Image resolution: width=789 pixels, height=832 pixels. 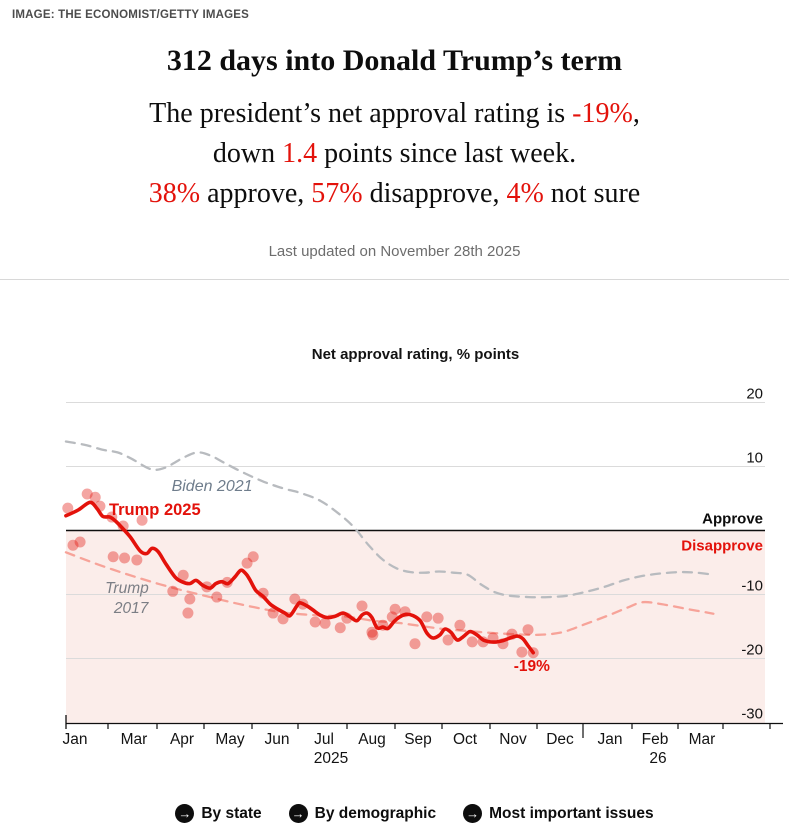 What do you see at coordinates (752, 714) in the screenshot?
I see `y-tick-label: -30` at bounding box center [752, 714].